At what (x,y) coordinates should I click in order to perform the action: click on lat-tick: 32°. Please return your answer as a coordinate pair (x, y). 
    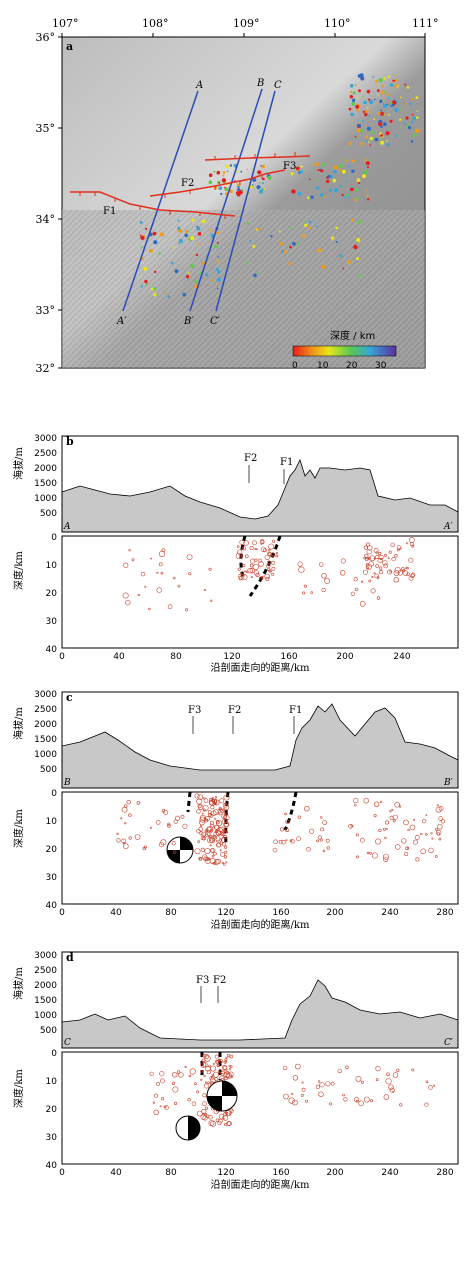
    Looking at the image, I should click on (46, 368).